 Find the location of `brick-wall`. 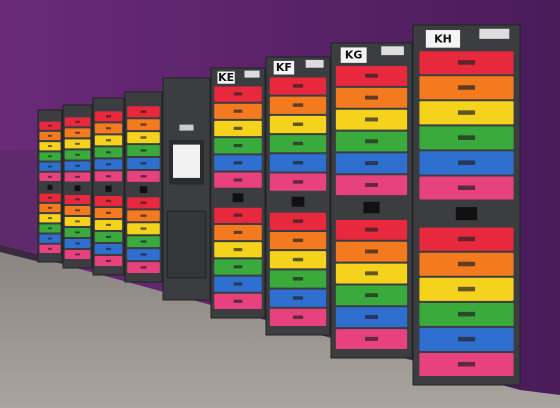

brick-wall is located at coordinates (20, 200).